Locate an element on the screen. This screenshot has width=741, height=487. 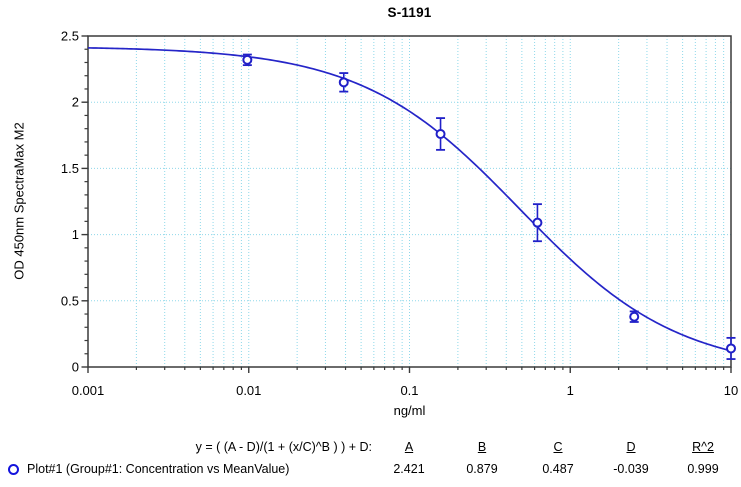
open-circle-marker-icon is located at coordinates (13, 469).